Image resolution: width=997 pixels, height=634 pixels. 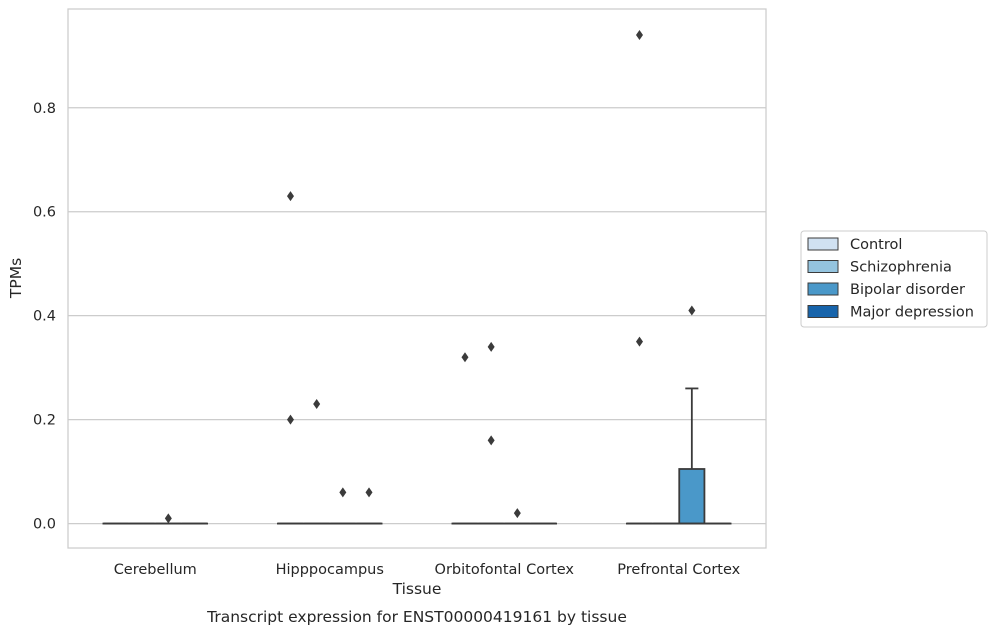 I want to click on y-tick-label: 0.0, so click(x=44, y=525).